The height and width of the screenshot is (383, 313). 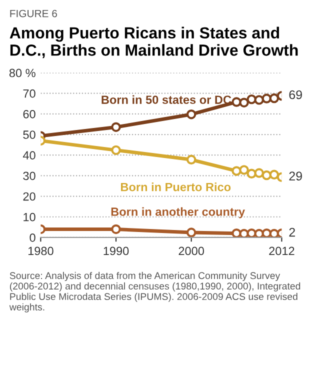 What do you see at coordinates (29, 155) in the screenshot?
I see `y-tick-label: 40` at bounding box center [29, 155].